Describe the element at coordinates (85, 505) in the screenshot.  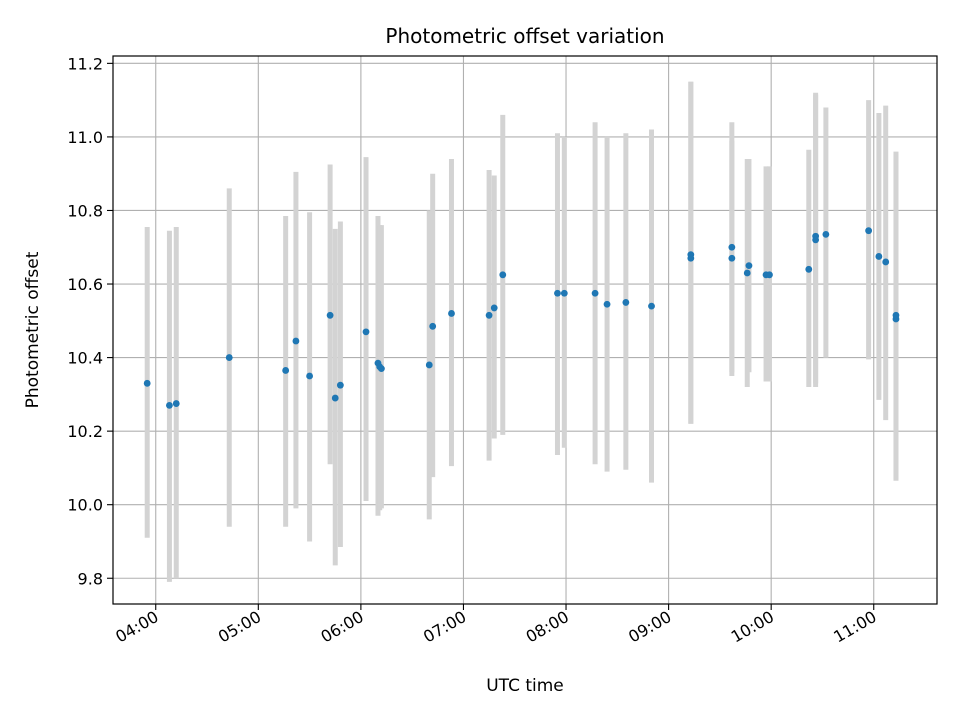
I see `y-tick-label: 10.0` at that location.